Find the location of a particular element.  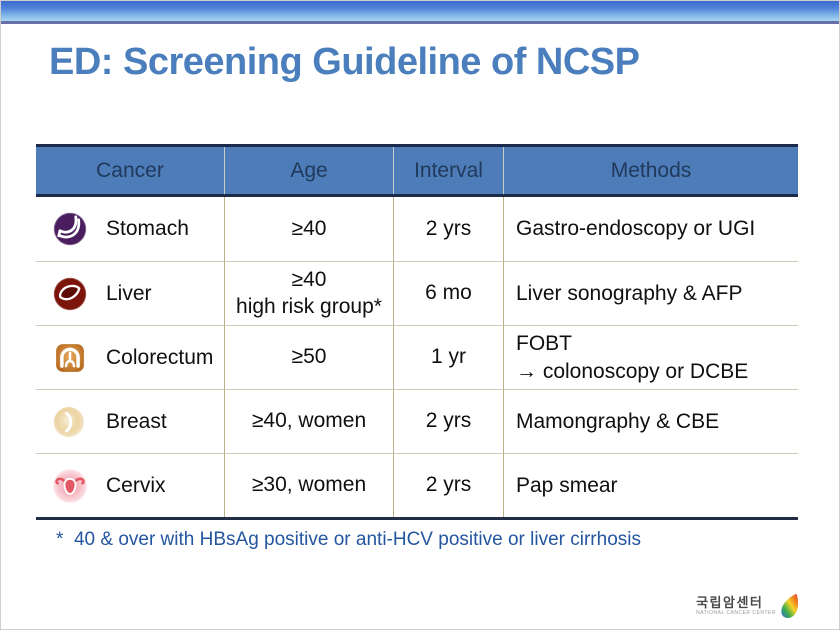

table-row-colorectum-methods-cell: FOBT → colonoscopy or DCBE is located at coordinates (650, 357).